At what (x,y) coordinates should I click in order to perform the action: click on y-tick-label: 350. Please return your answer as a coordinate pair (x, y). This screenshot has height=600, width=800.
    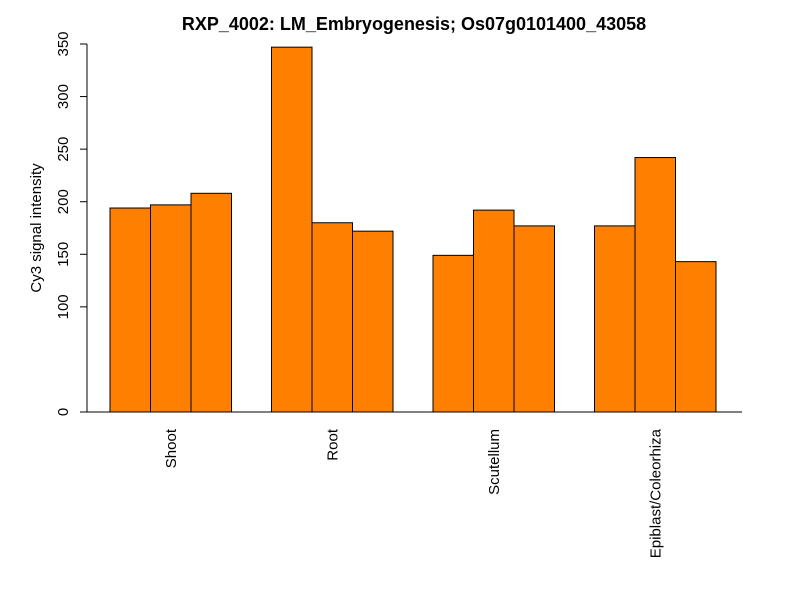
    Looking at the image, I should click on (63, 43).